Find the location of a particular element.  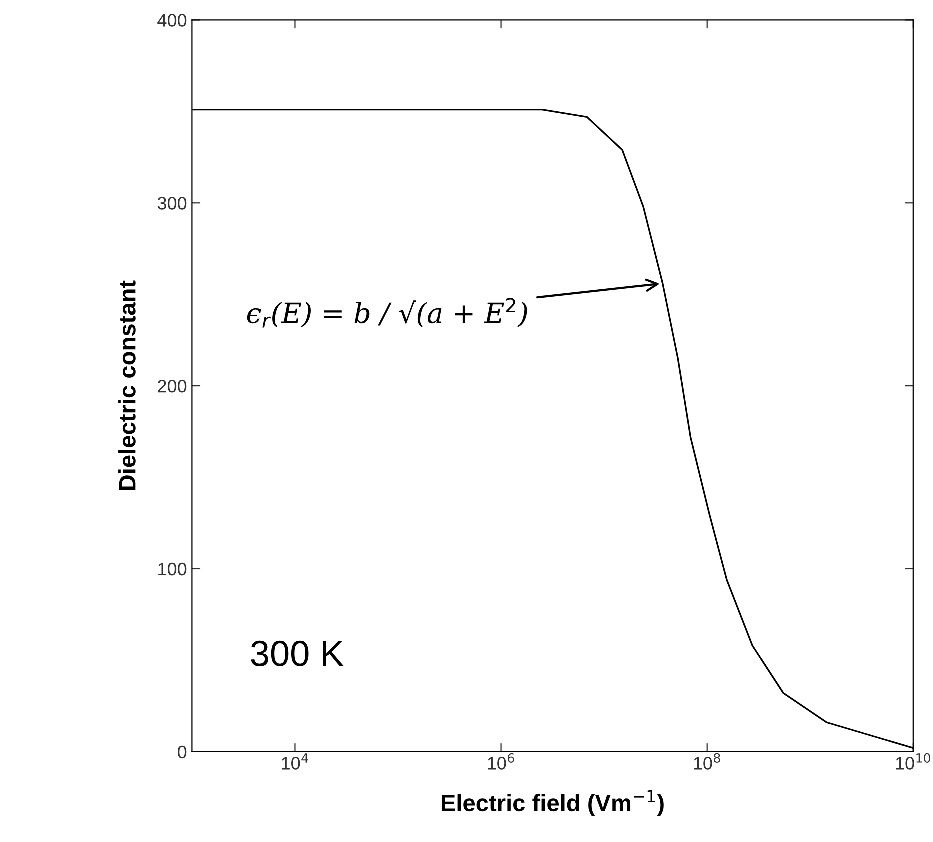

y-tick-label: 0 is located at coordinates (182, 752).